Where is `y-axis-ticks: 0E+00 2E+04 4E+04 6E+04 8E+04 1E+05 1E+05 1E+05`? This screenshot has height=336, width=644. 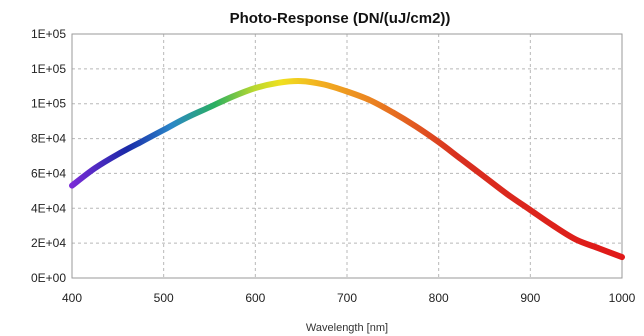 y-axis-ticks: 0E+00 2E+04 4E+04 6E+04 8E+04 1E+05 1E+05 1E+05 is located at coordinates (48, 156).